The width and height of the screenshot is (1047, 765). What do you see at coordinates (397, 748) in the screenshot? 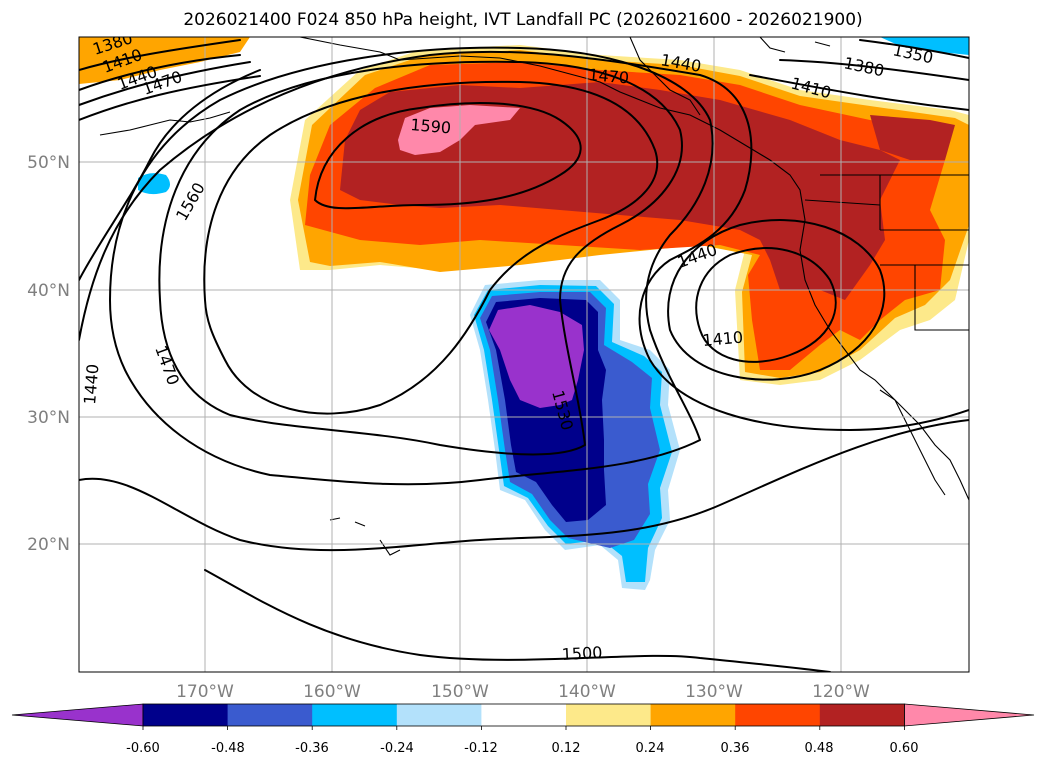
I see `colorbar-tick-label: -0.24` at bounding box center [397, 748].